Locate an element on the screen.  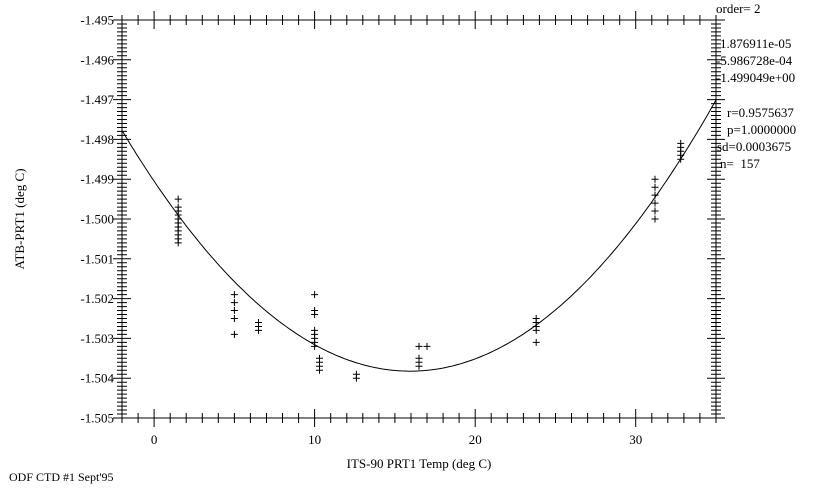
coef-c: -1.499049e+00 is located at coordinates (756, 77).